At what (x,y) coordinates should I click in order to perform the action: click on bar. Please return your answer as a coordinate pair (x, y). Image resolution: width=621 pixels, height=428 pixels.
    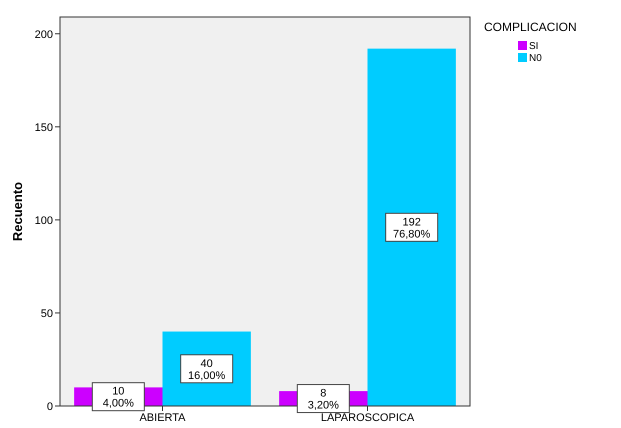
    Looking at the image, I should click on (412, 227).